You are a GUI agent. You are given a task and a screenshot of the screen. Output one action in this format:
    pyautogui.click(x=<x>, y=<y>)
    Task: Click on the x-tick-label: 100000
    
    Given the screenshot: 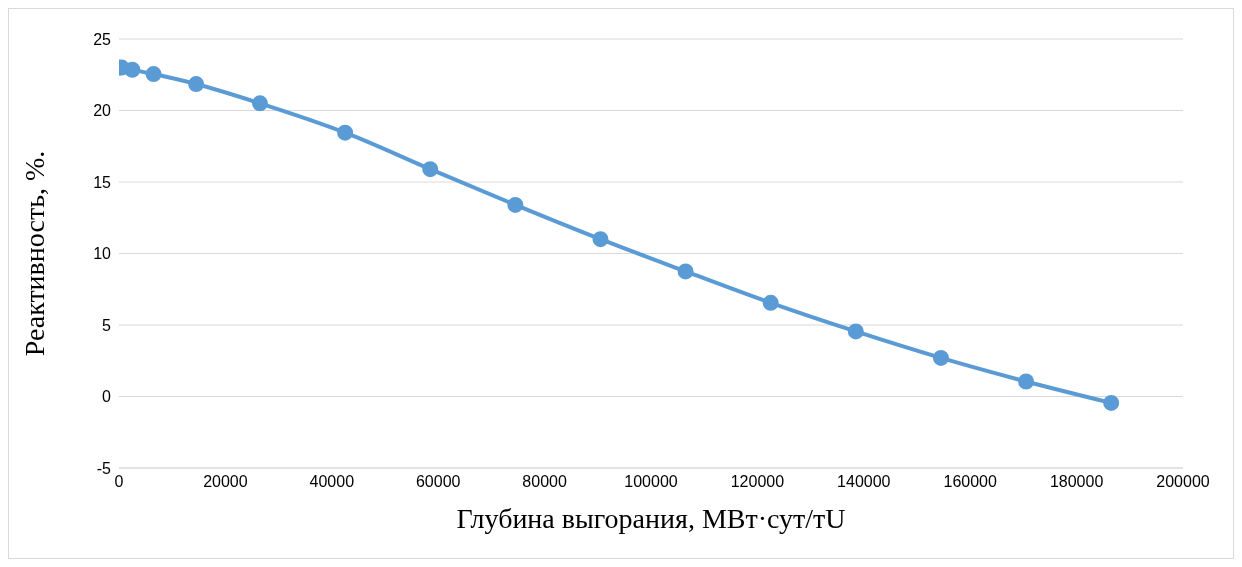 What is the action you would take?
    pyautogui.click(x=651, y=482)
    